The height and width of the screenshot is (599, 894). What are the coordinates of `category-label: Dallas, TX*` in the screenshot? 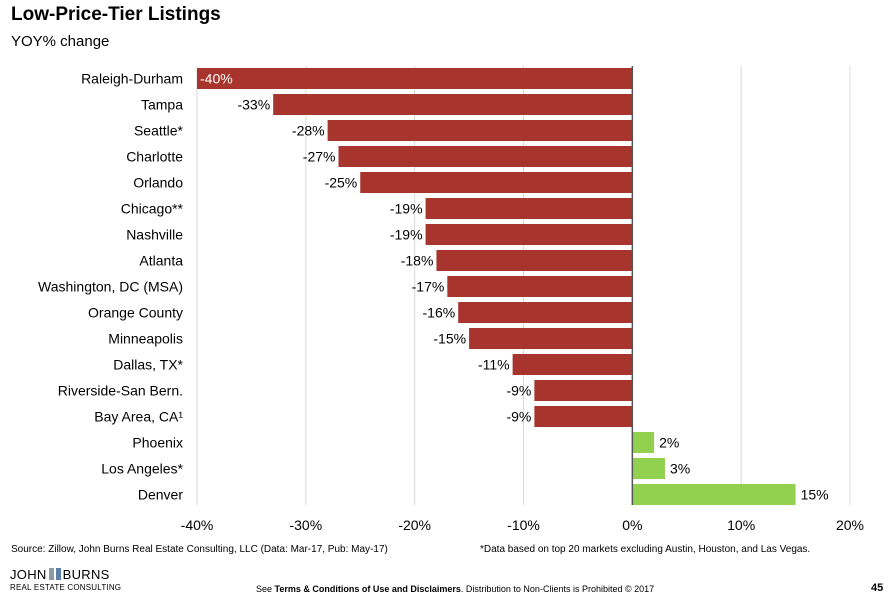 It's located at (148, 365).